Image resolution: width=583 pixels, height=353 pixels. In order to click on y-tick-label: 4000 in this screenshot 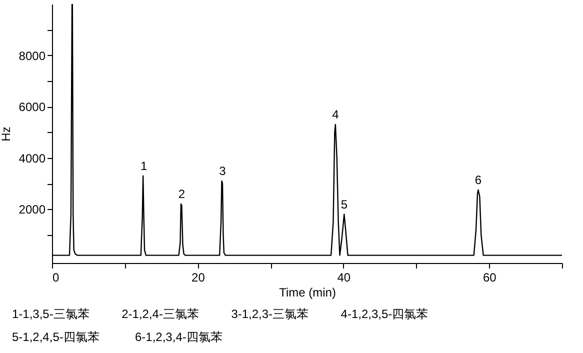, I will do `click(32, 158)`.